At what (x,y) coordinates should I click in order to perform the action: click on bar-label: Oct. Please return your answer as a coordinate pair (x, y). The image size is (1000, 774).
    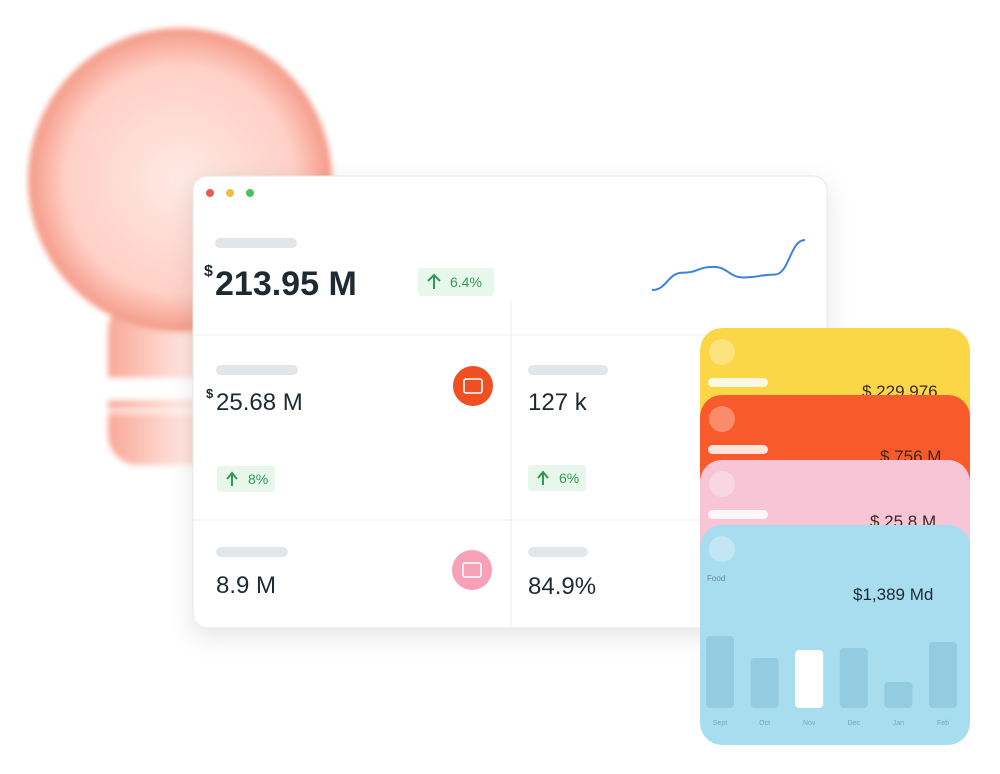
    Looking at the image, I should click on (764, 723).